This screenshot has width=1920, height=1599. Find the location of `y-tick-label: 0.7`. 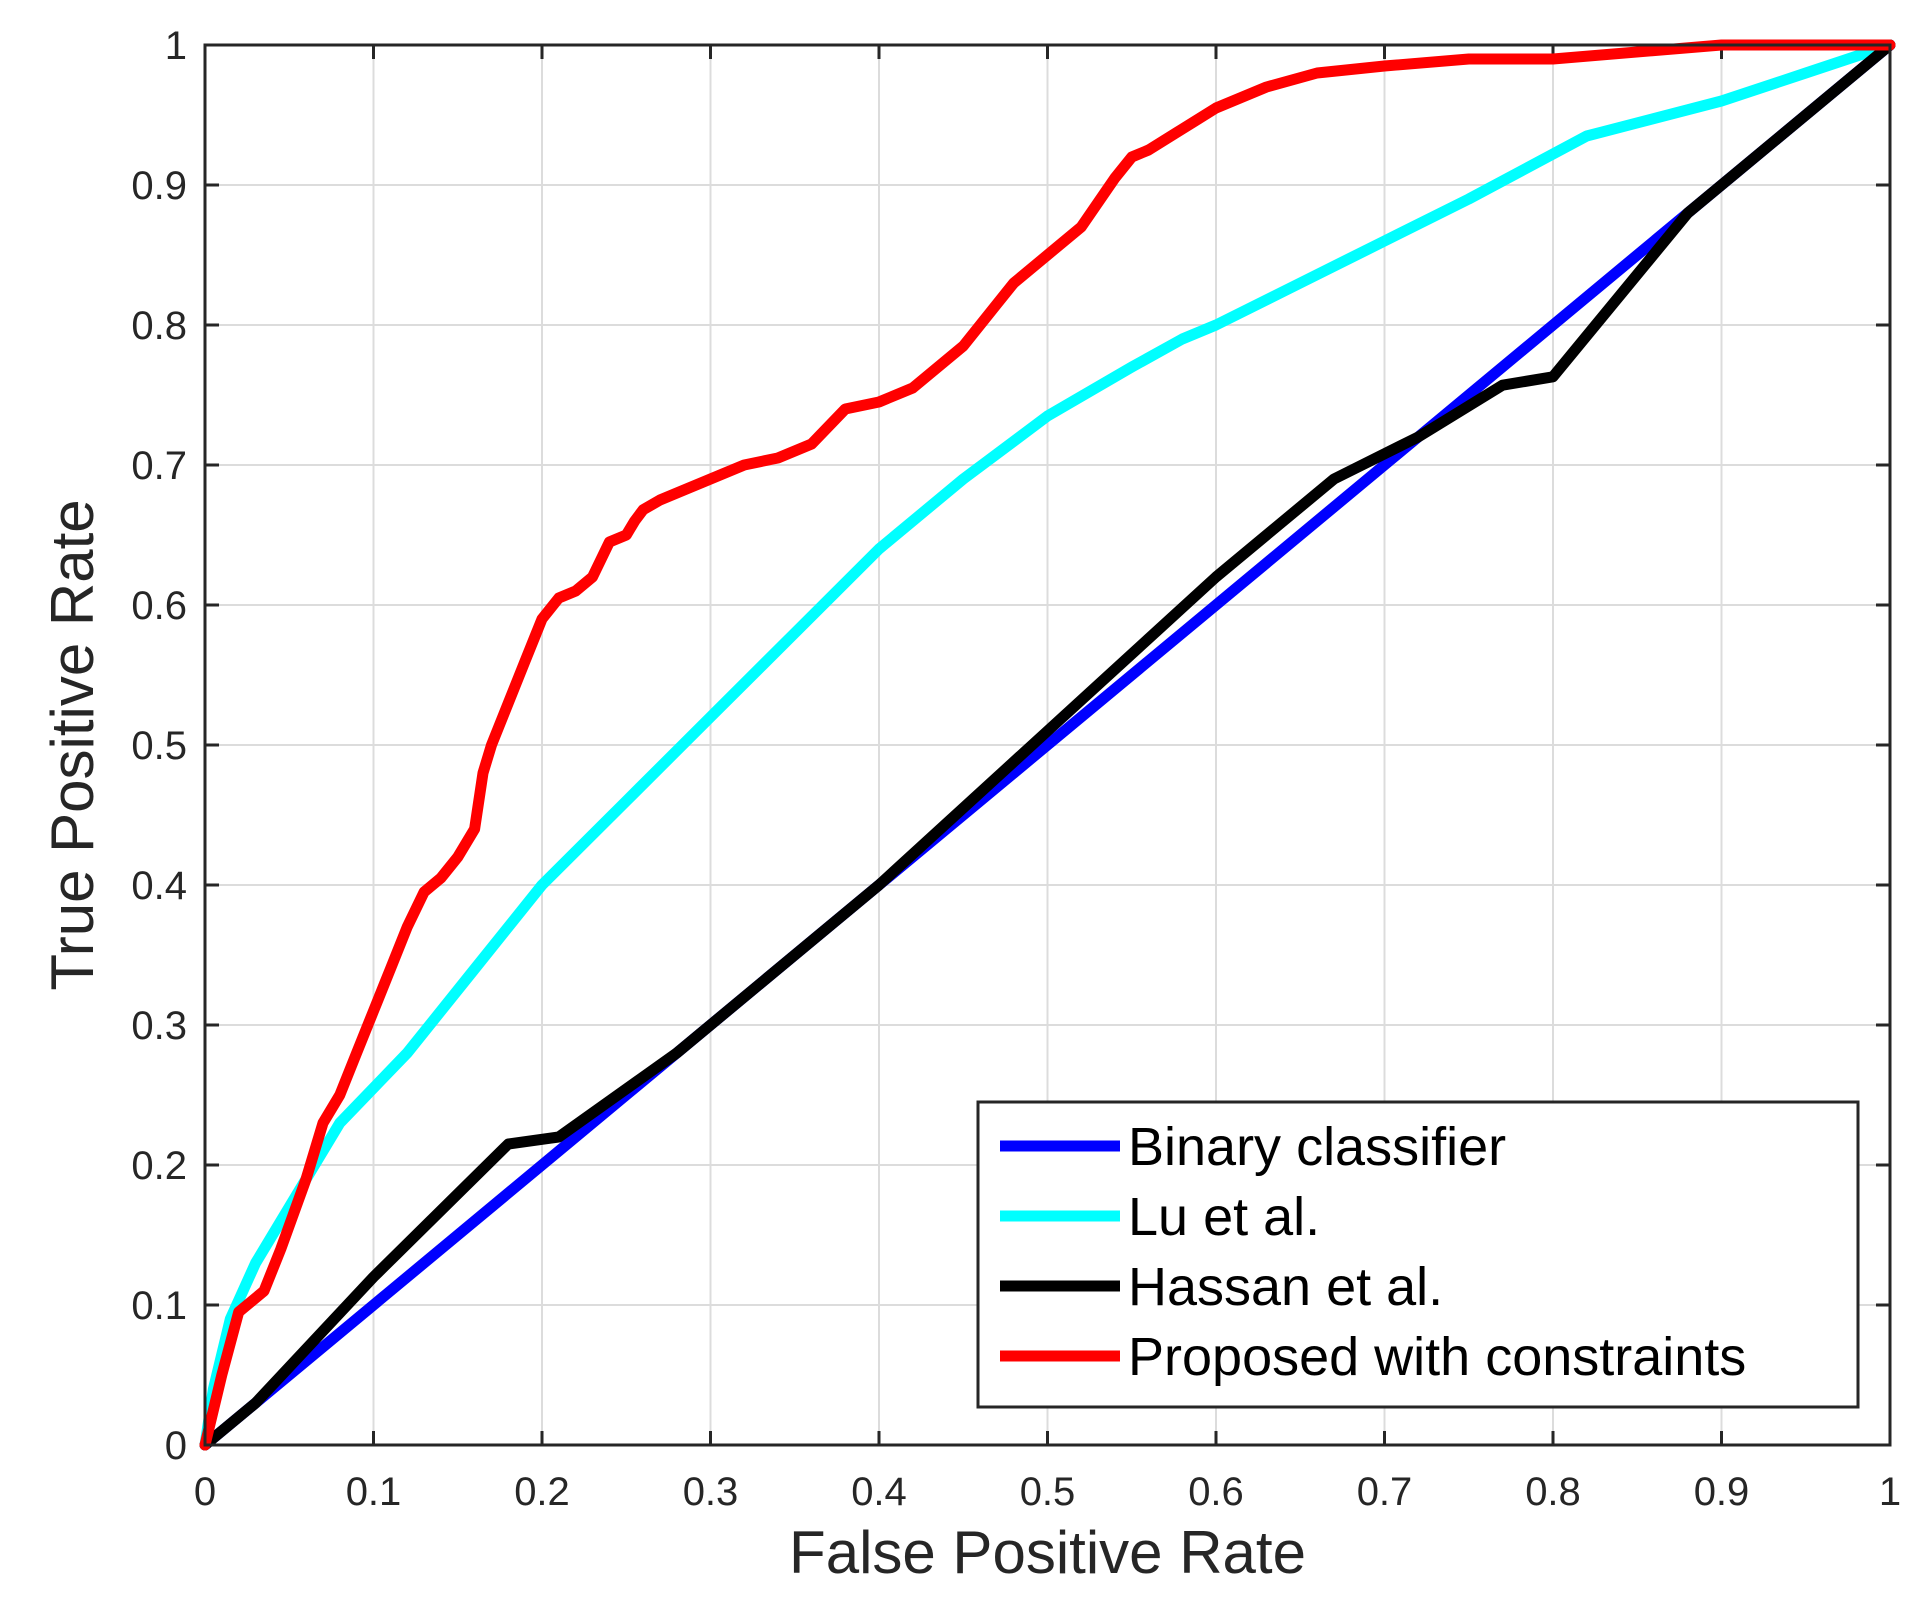

y-tick-label: 0.7 is located at coordinates (159, 466).